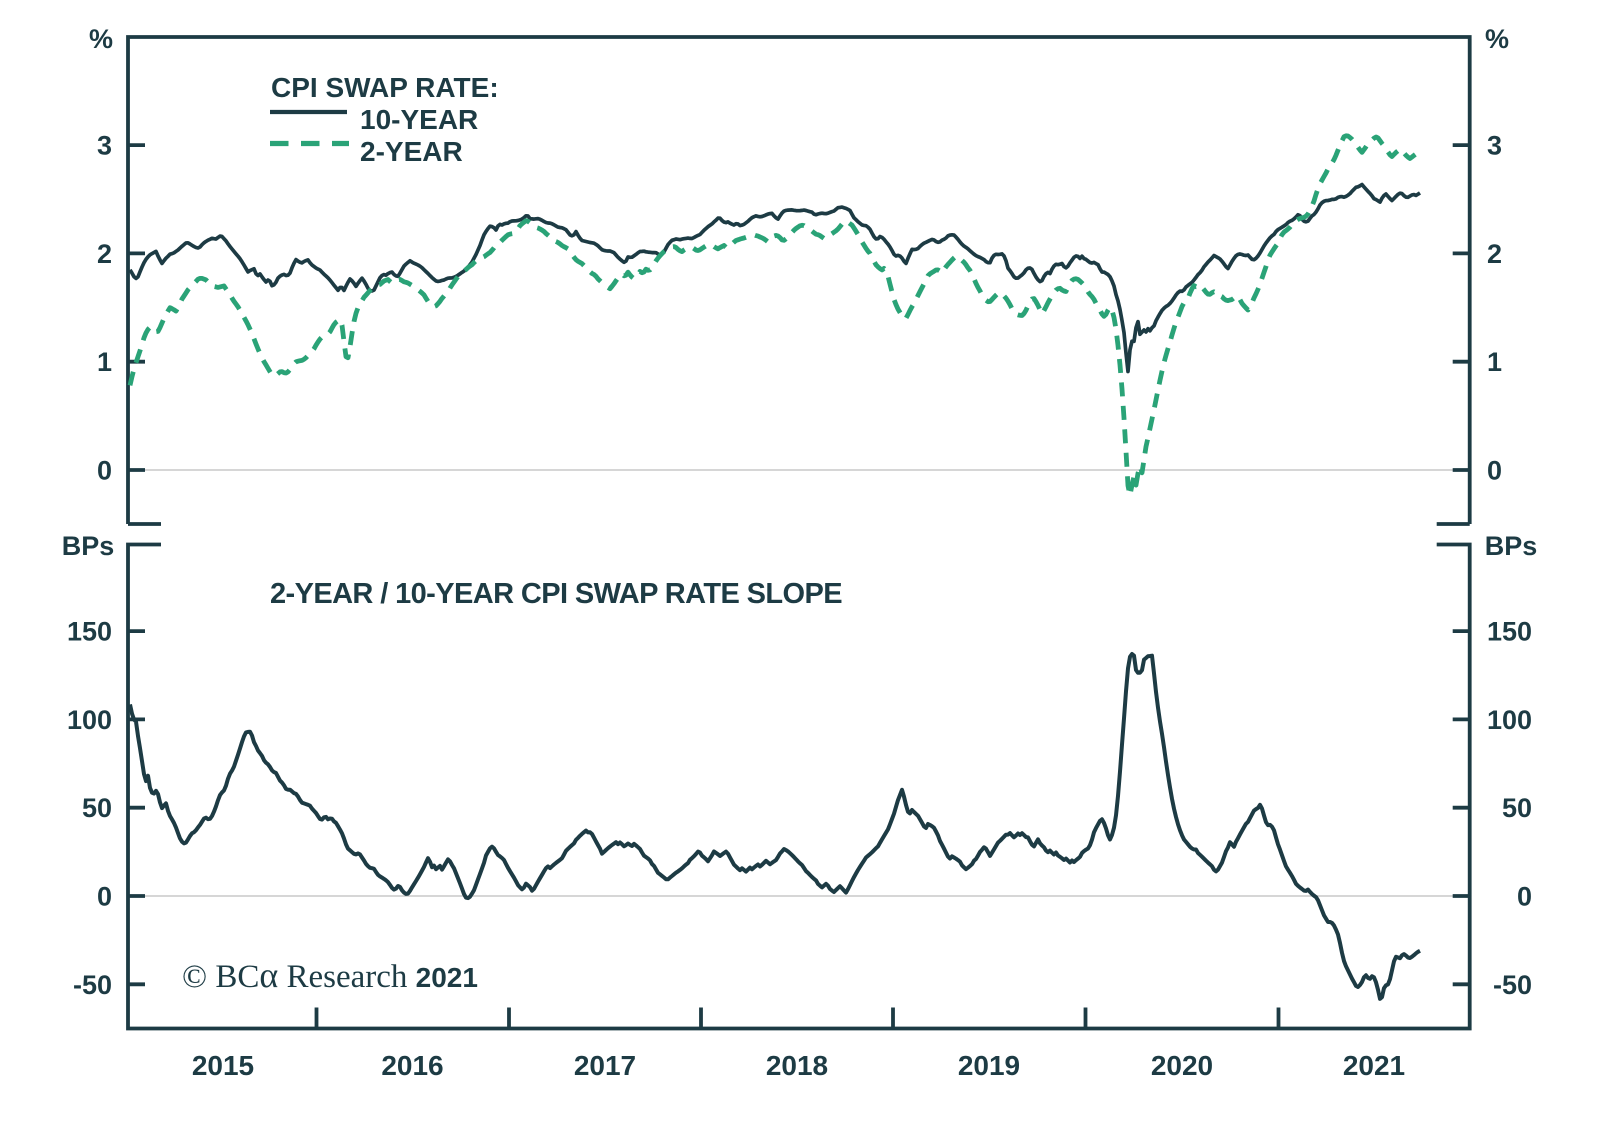 This screenshot has width=1600, height=1132. What do you see at coordinates (605, 1065) in the screenshot?
I see `svg-text: 2017` at bounding box center [605, 1065].